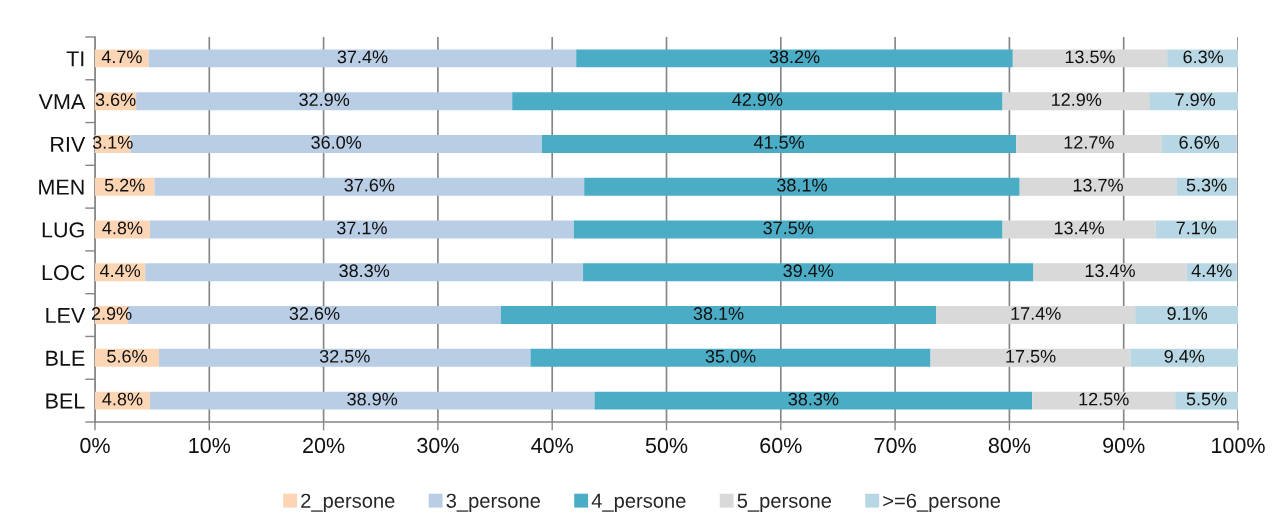 Image resolution: width=1283 pixels, height=530 pixels. I want to click on legend-label: >=6_persone, so click(942, 502).